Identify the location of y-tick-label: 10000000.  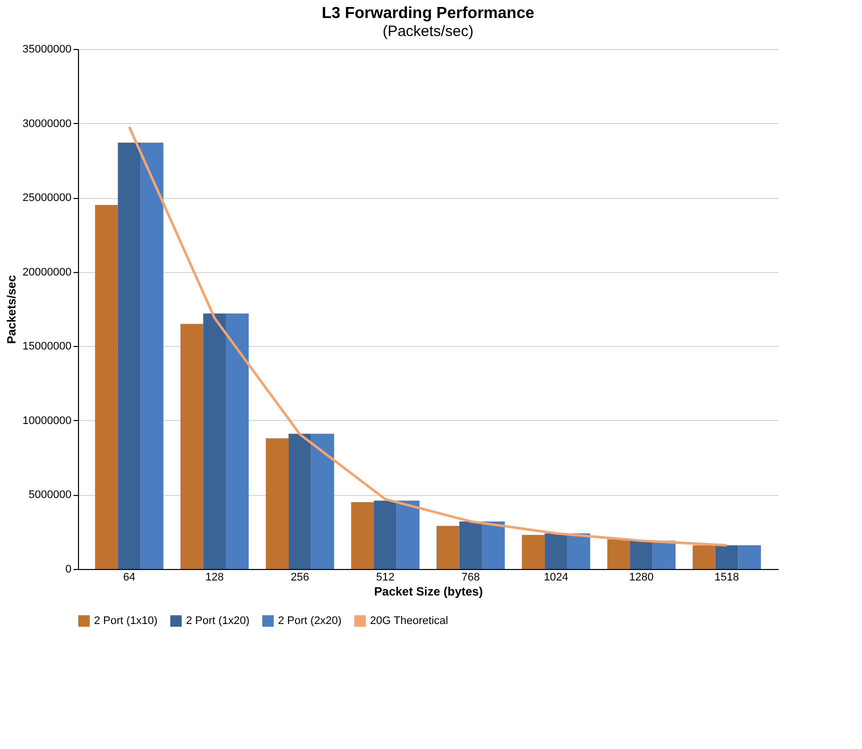
(47, 420).